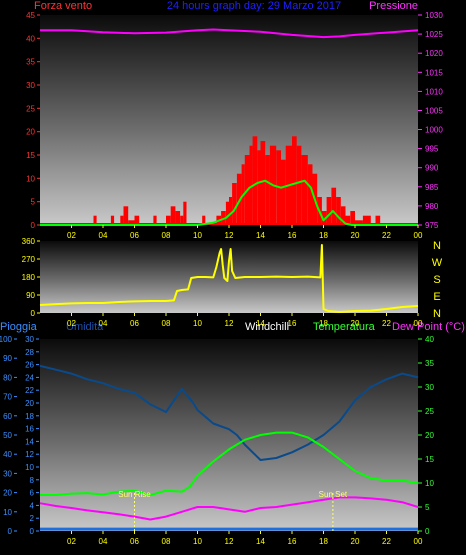 The image size is (466, 555). Describe the element at coordinates (7, 377) in the screenshot. I see `humidity-tick: 80` at that location.